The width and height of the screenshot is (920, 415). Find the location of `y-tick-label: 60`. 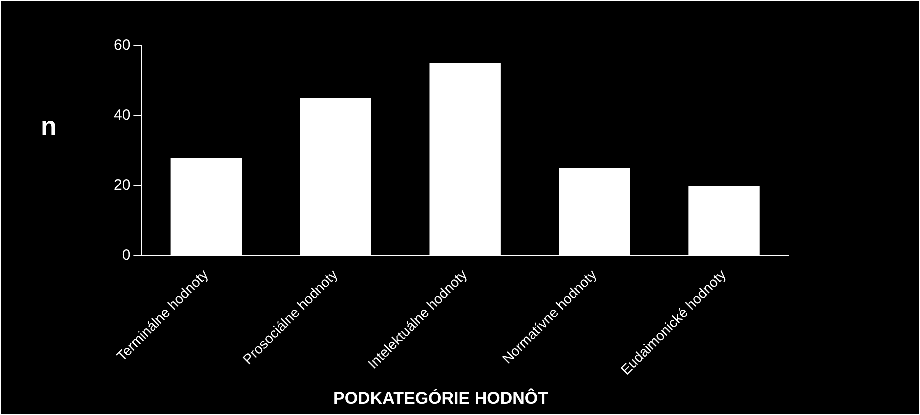

y-tick-label: 60 is located at coordinates (122, 45).